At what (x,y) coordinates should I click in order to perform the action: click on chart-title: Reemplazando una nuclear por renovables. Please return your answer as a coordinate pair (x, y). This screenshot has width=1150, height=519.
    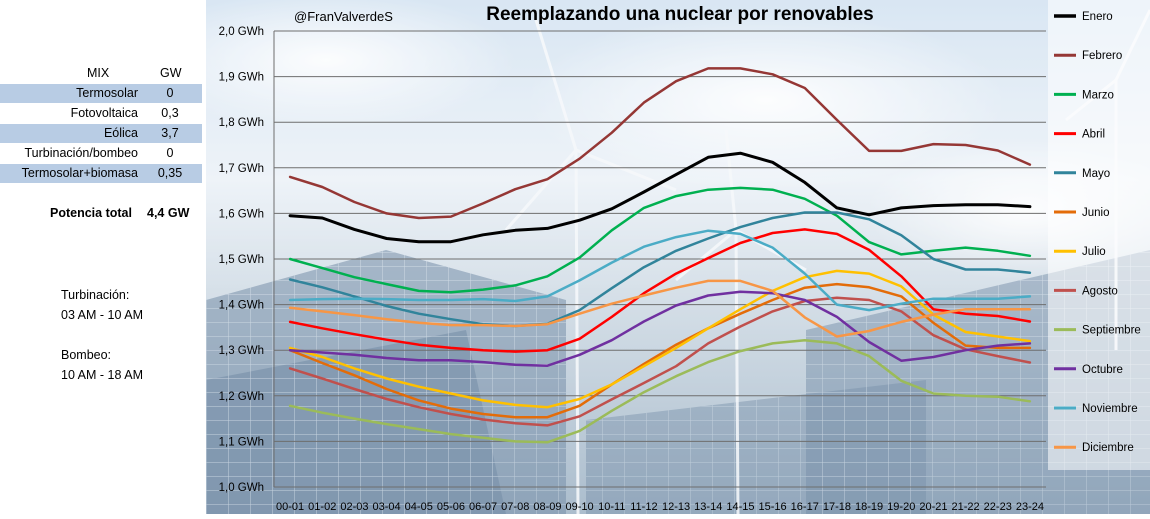
    Looking at the image, I should click on (680, 14).